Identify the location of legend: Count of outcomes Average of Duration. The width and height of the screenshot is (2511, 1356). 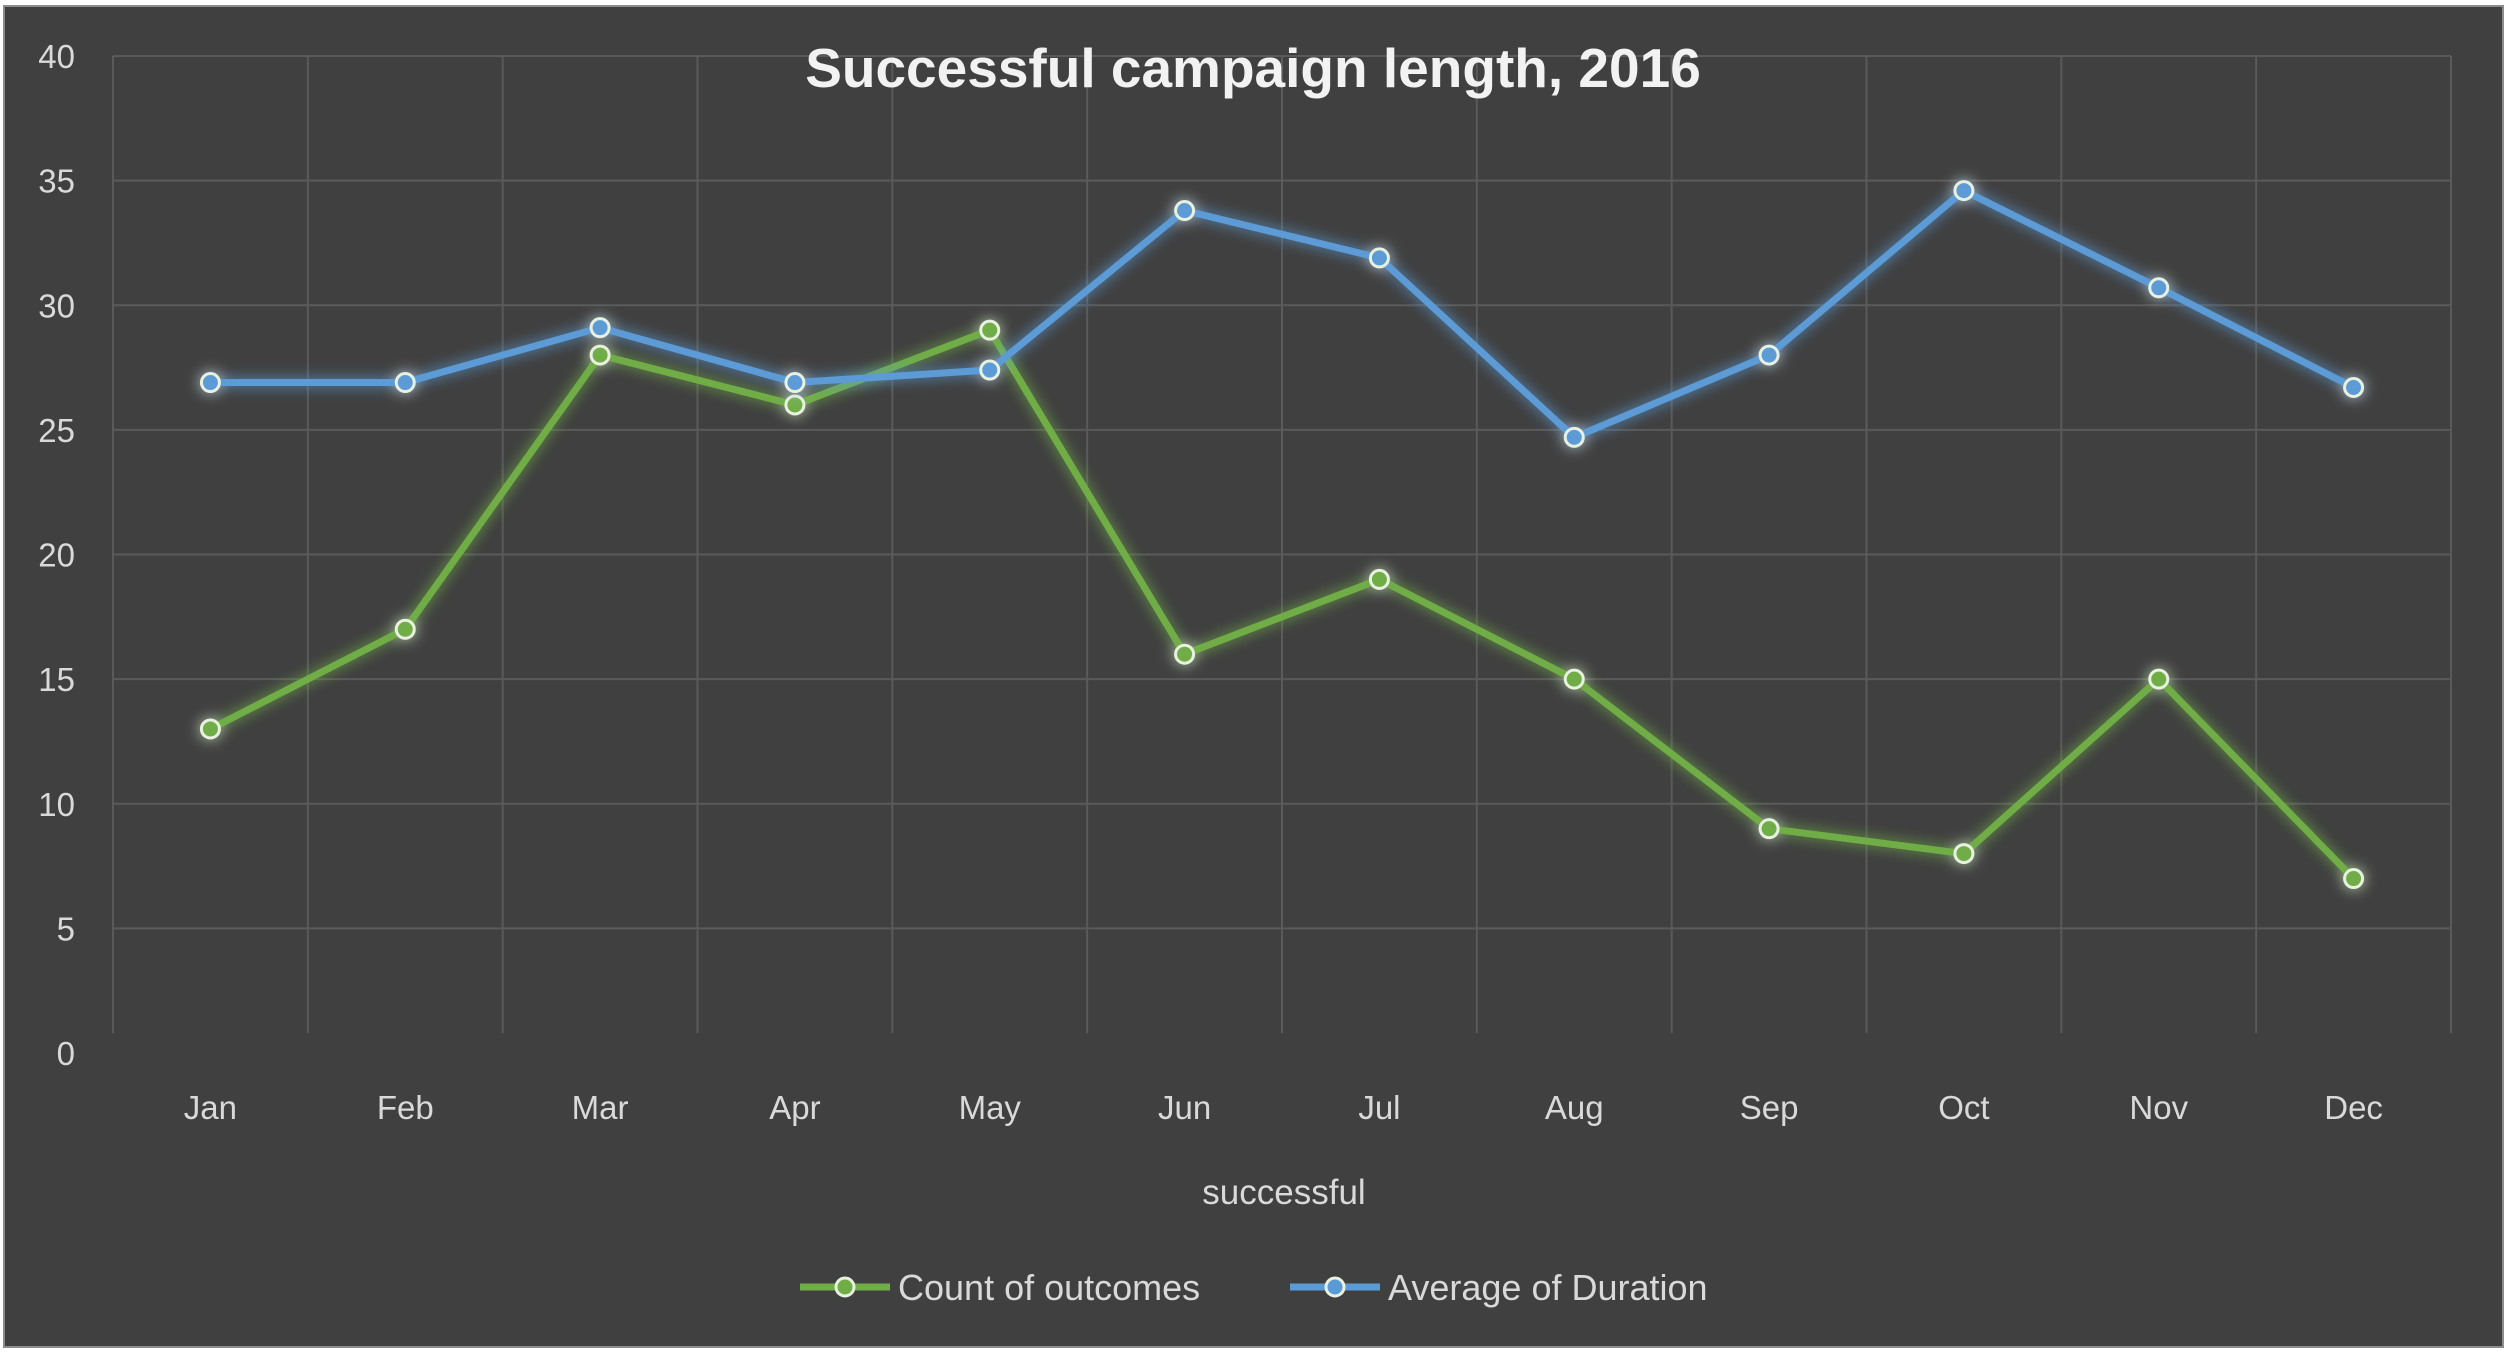
(1254, 1287).